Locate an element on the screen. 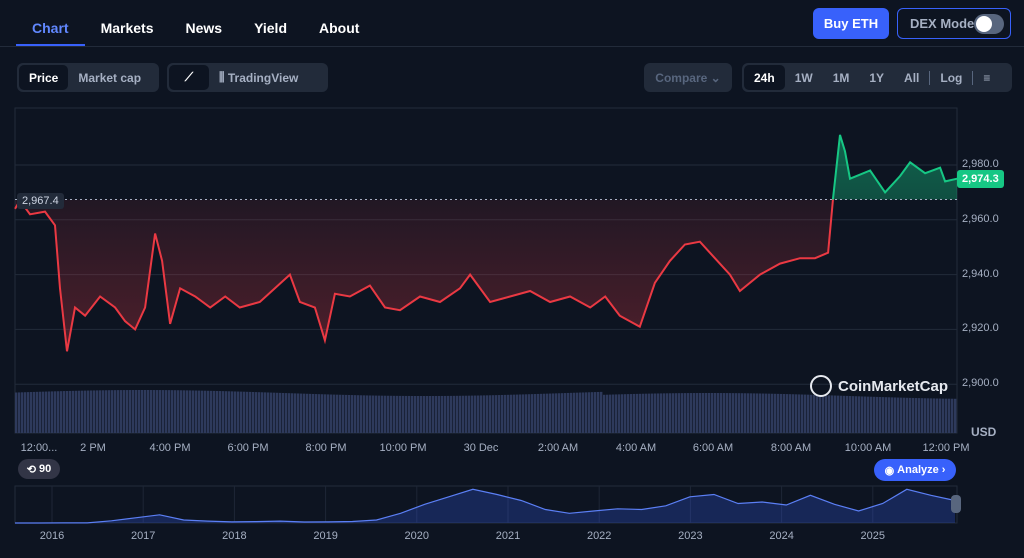 The image size is (1024, 558). tab-news: News is located at coordinates (204, 28).